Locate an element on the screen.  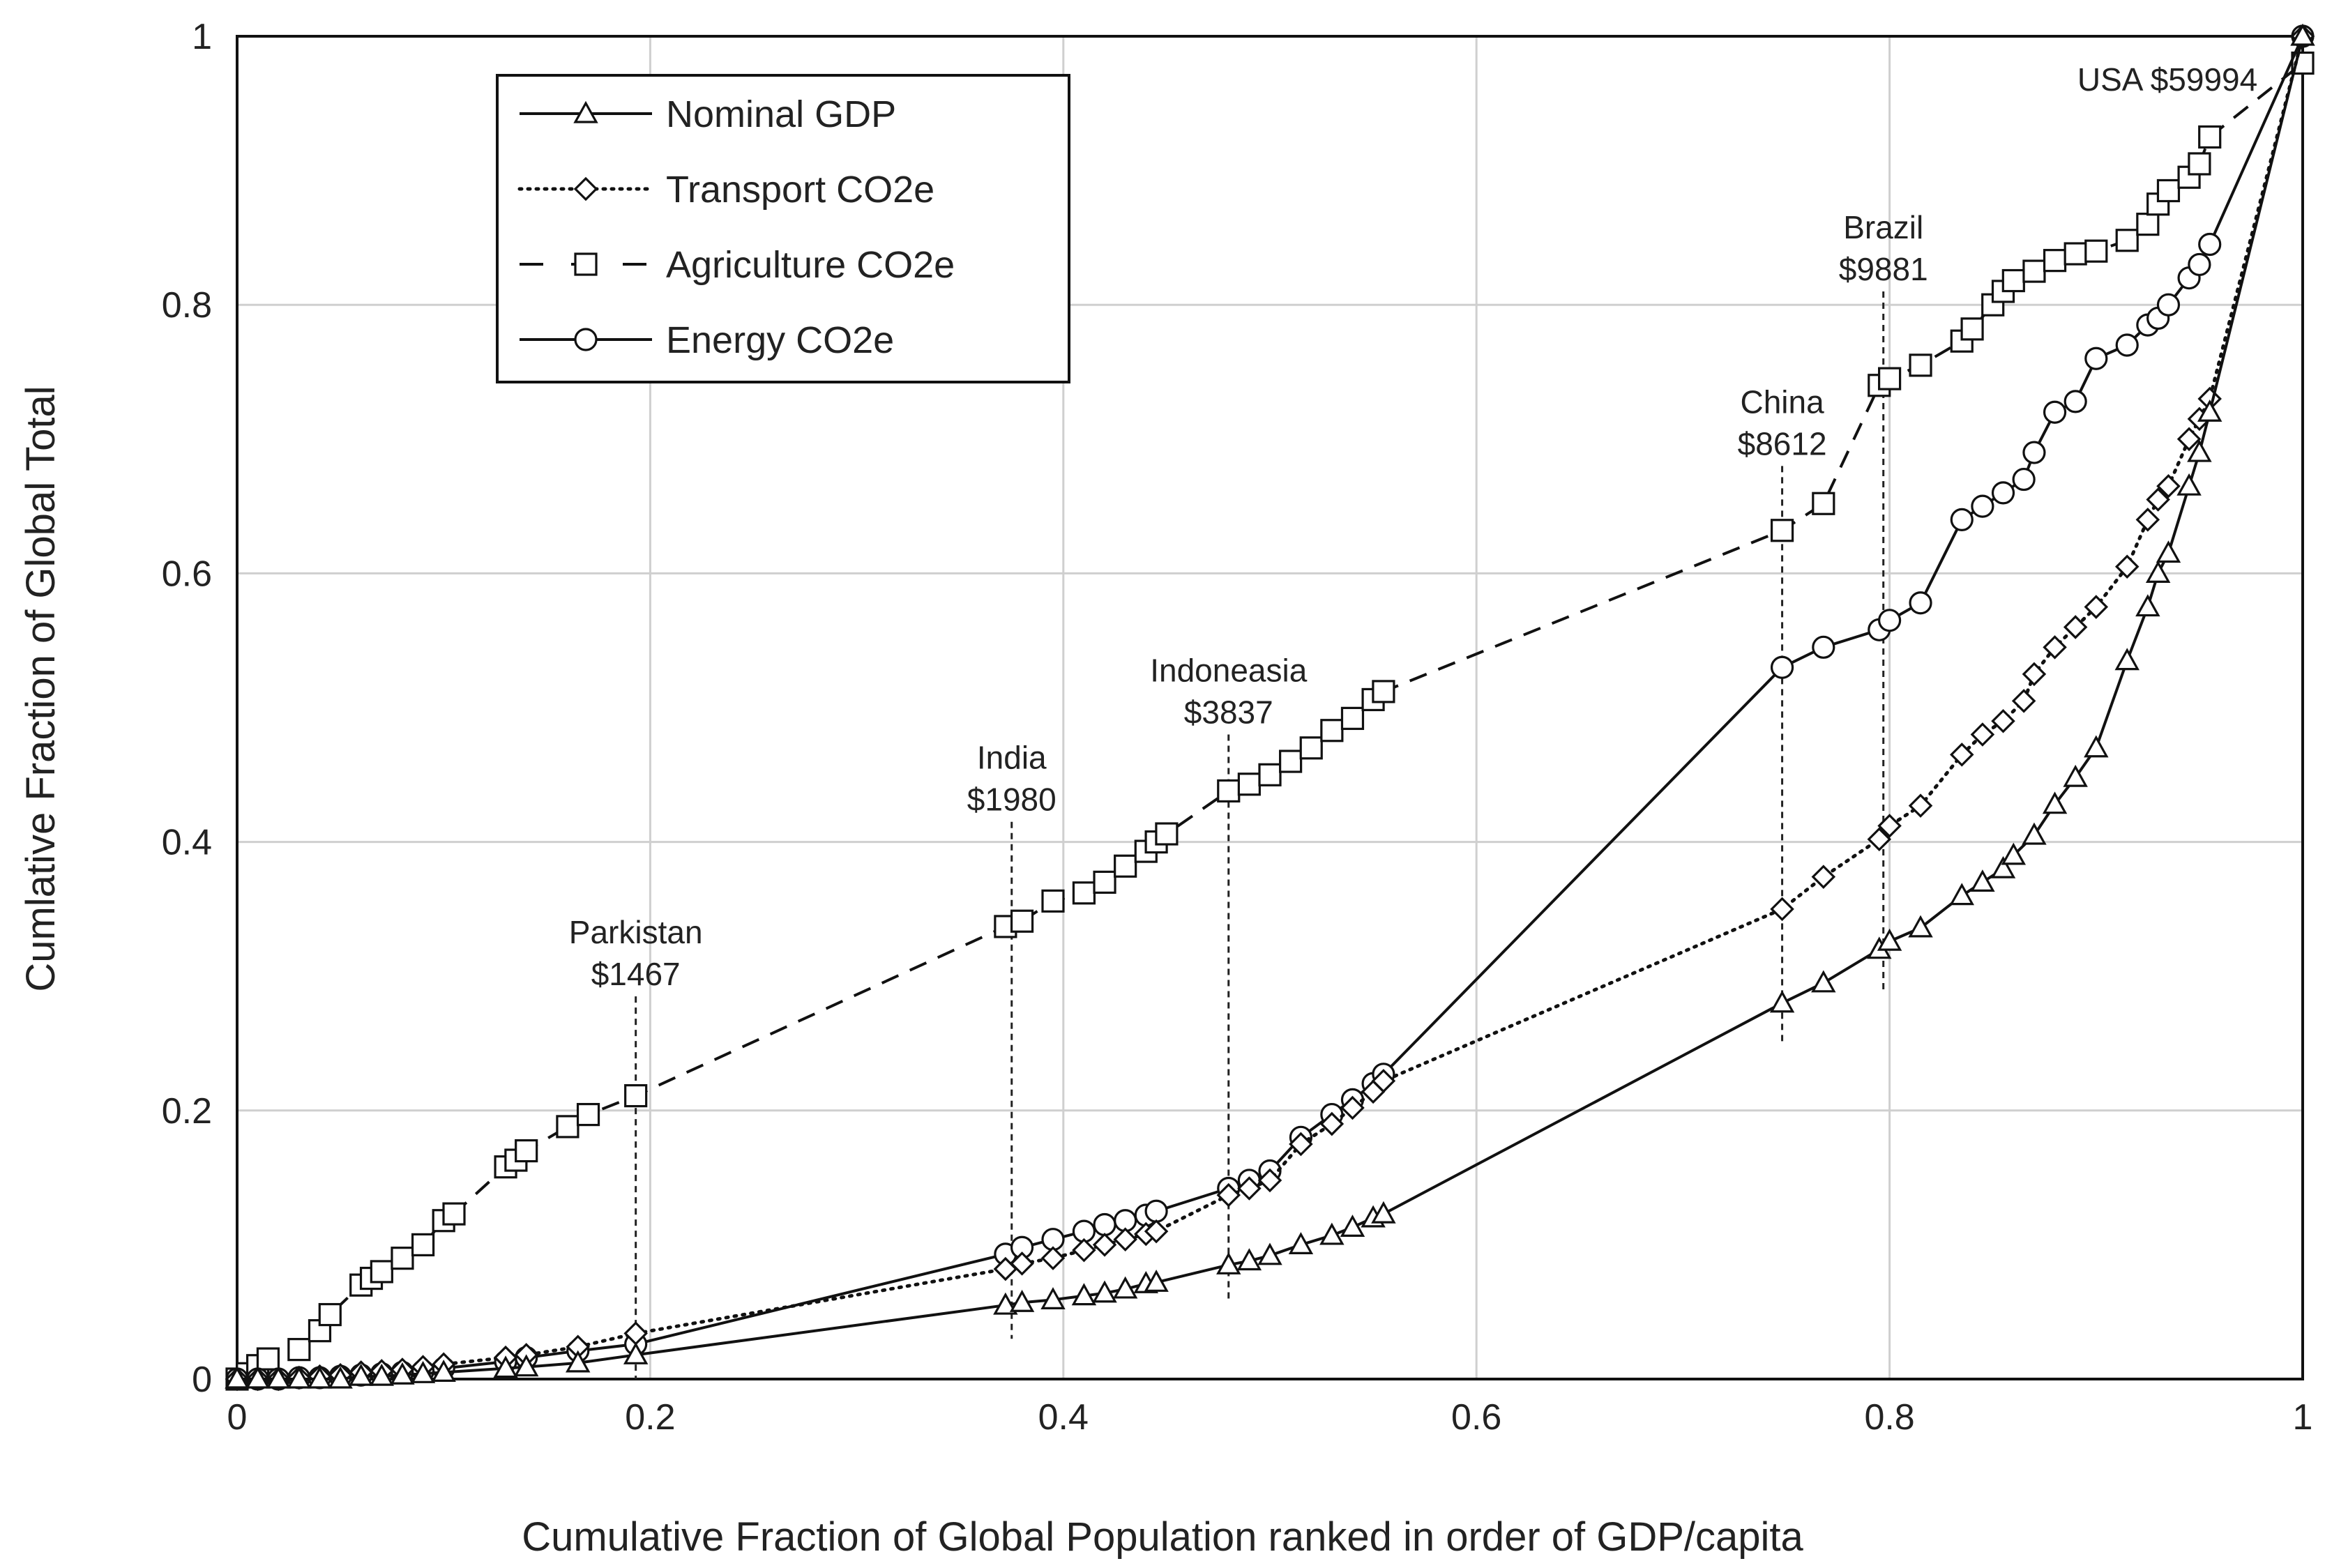
x-tick-label-5: 1 is located at coordinates (2303, 1417).